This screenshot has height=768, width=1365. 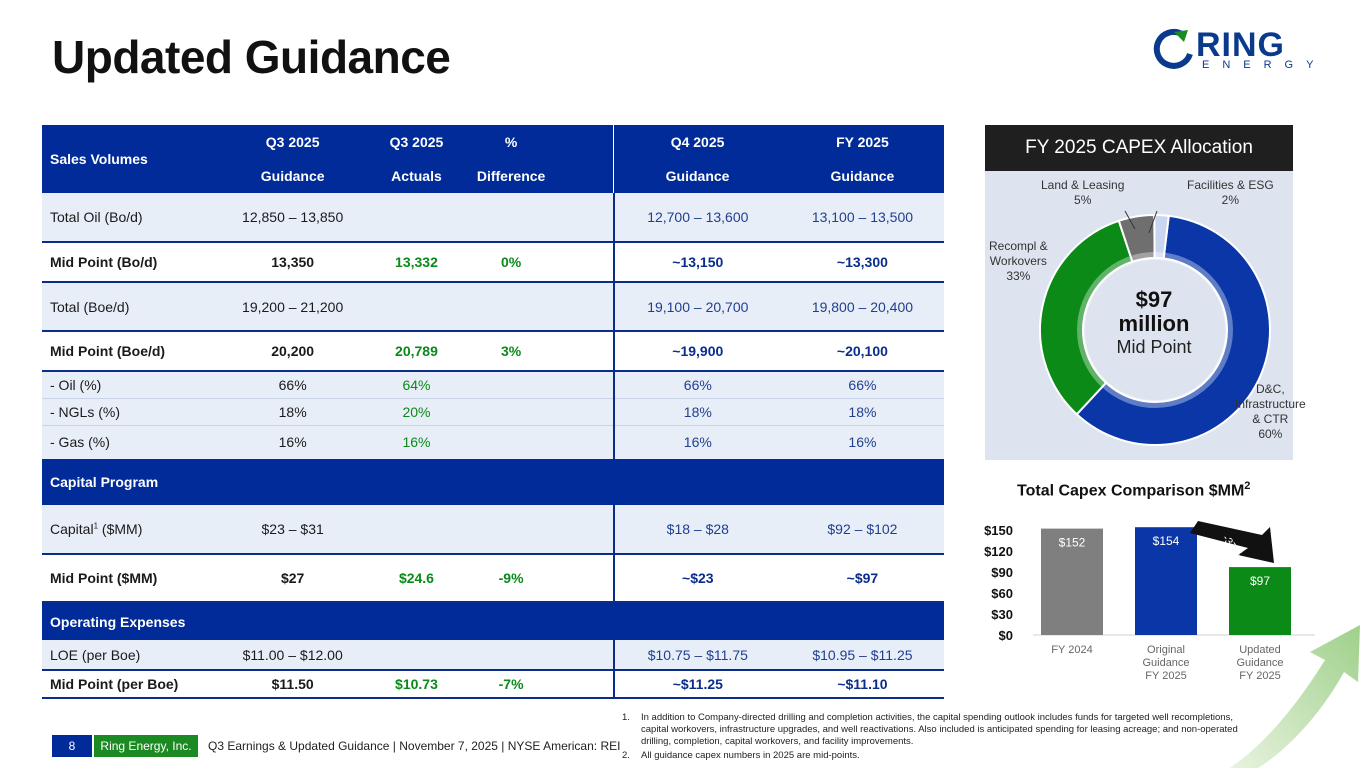 I want to click on footer-company: Ring Energy, Inc., so click(x=146, y=746).